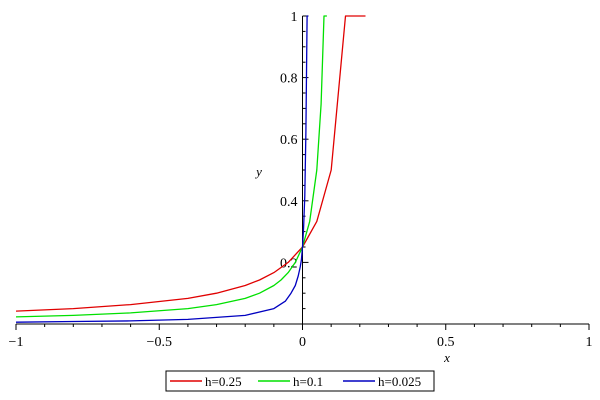 The image size is (600, 400). I want to click on x-axis-title: x, so click(446, 357).